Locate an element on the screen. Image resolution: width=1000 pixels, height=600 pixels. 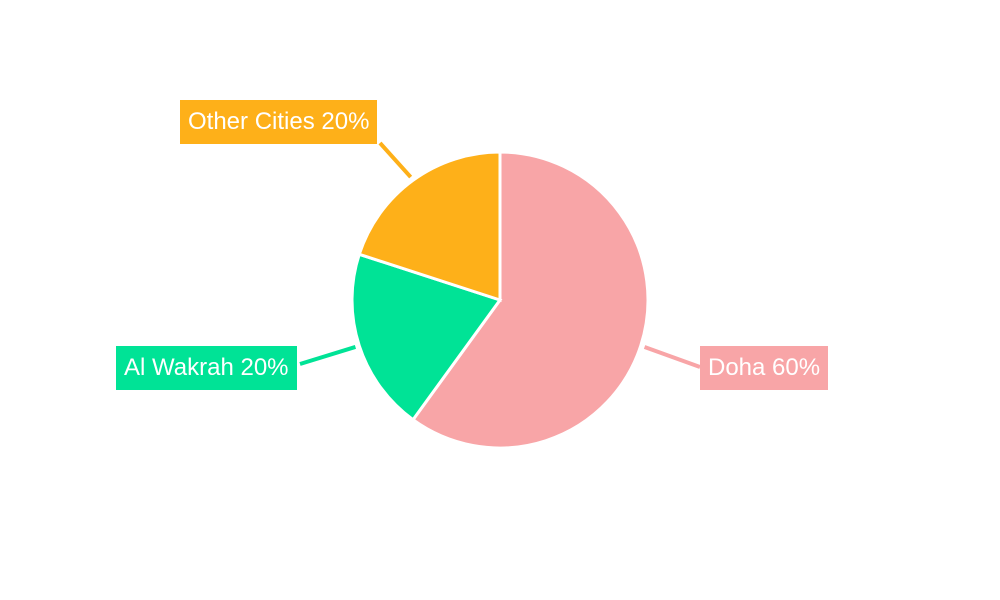
slice-label-other-cities: Other Cities 20% is located at coordinates (279, 122).